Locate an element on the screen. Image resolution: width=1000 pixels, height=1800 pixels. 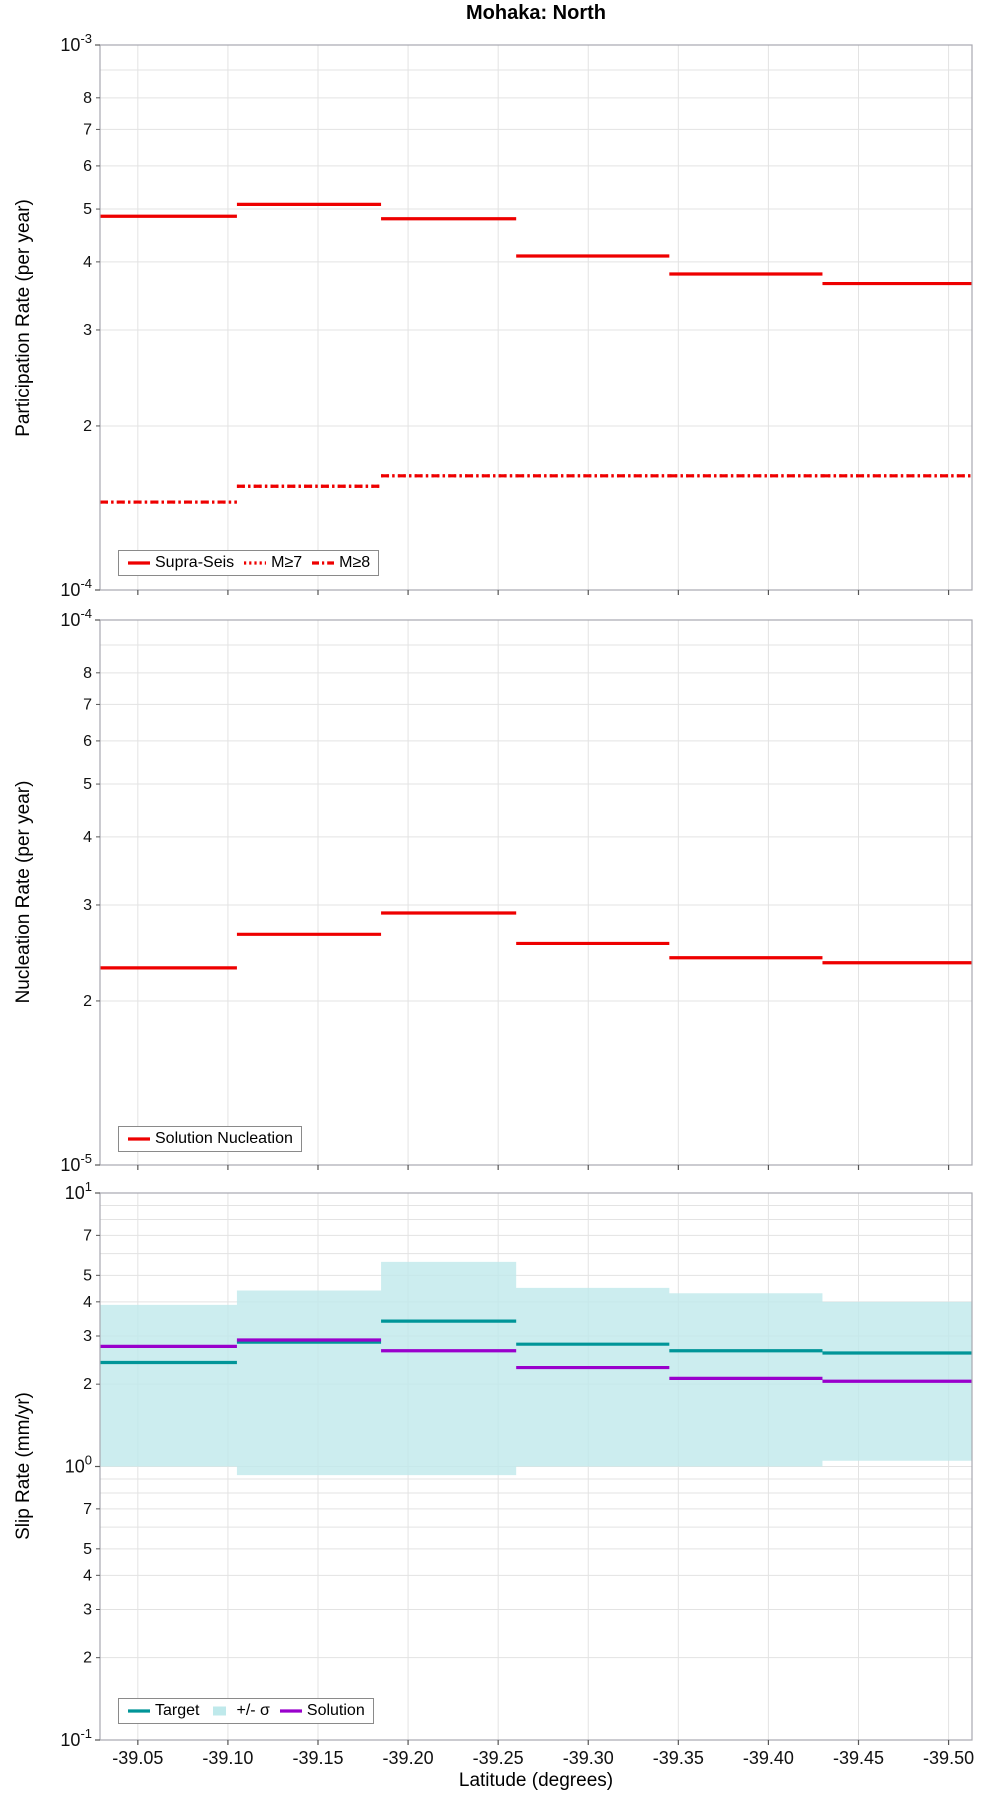
y-axis-label-participation-rate: Participation Rate (per year) is located at coordinates (23, 318).